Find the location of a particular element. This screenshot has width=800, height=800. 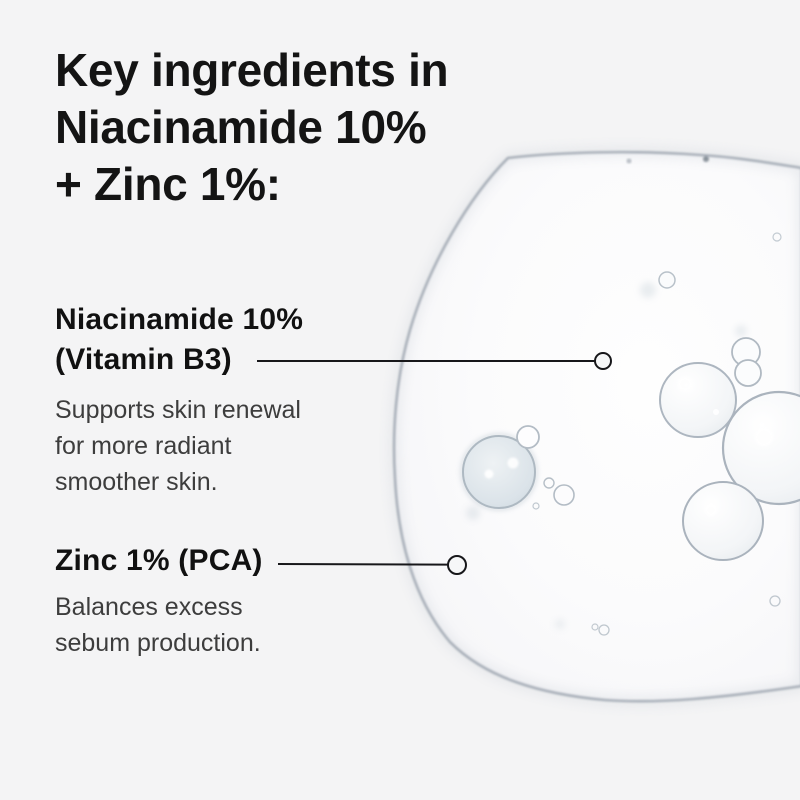

niacinamide-heading: Niacinamide 10% (Vitamin B3) is located at coordinates (179, 339).